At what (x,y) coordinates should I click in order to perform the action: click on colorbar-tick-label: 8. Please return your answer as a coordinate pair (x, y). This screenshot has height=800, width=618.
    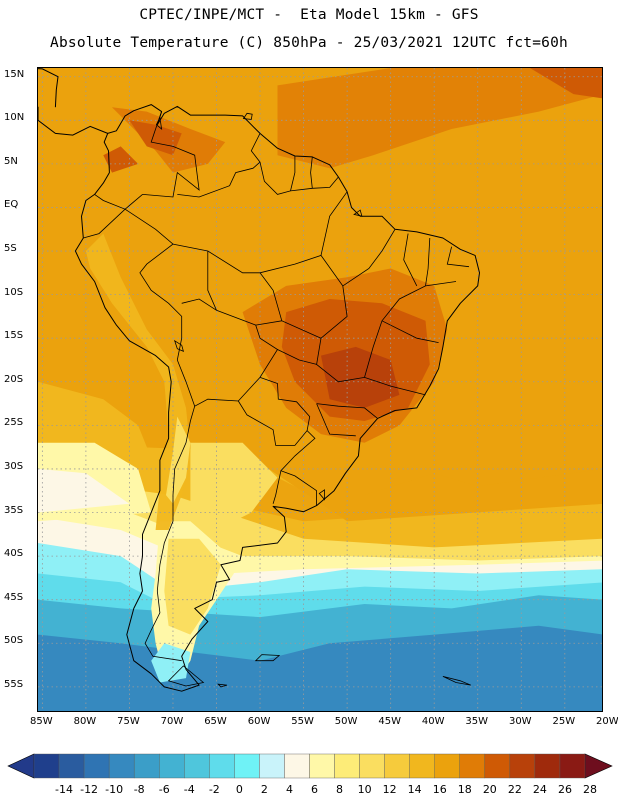
    Looking at the image, I should click on (340, 789).